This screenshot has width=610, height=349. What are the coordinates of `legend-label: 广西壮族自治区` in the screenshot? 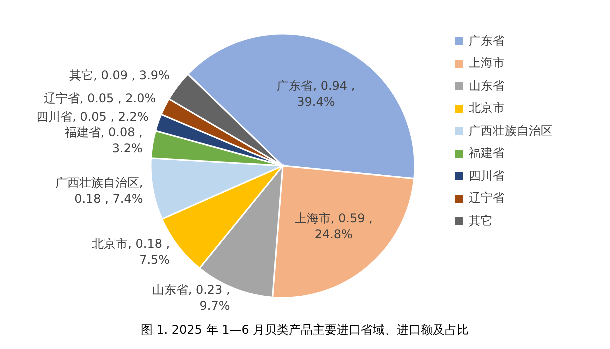 It's located at (511, 131).